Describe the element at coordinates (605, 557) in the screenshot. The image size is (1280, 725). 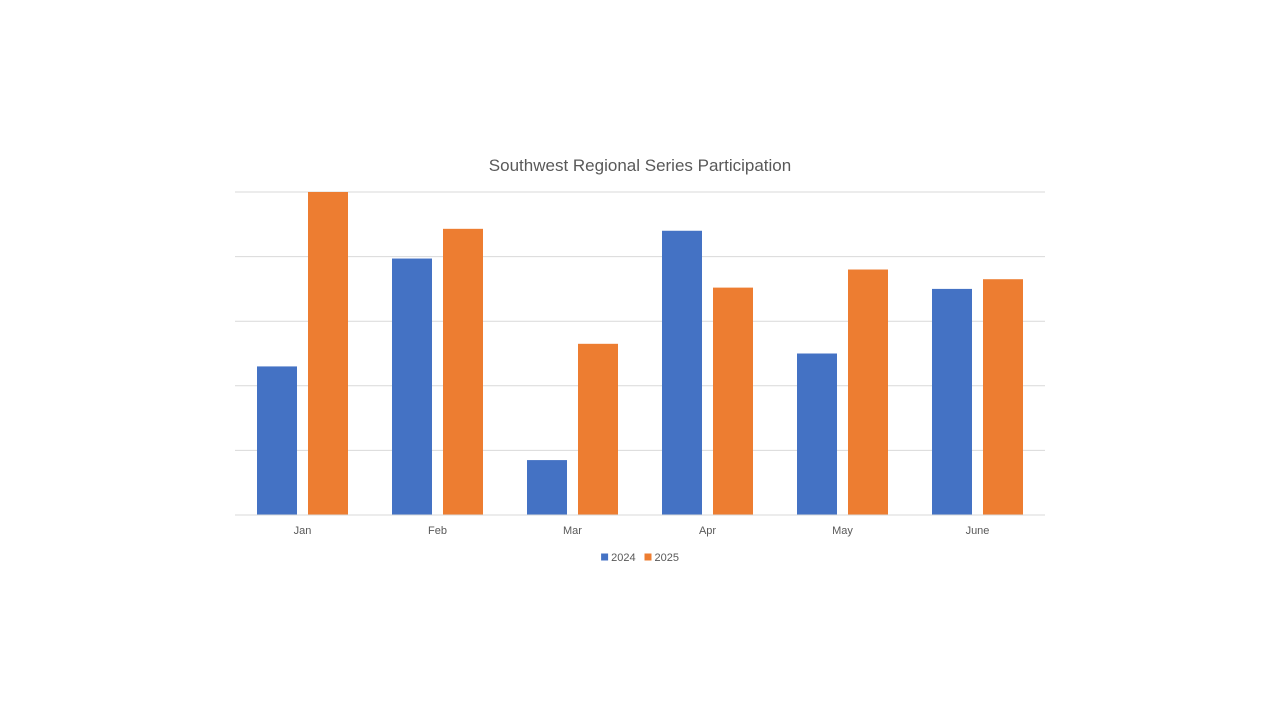
I see `legend-swatch-2024` at that location.